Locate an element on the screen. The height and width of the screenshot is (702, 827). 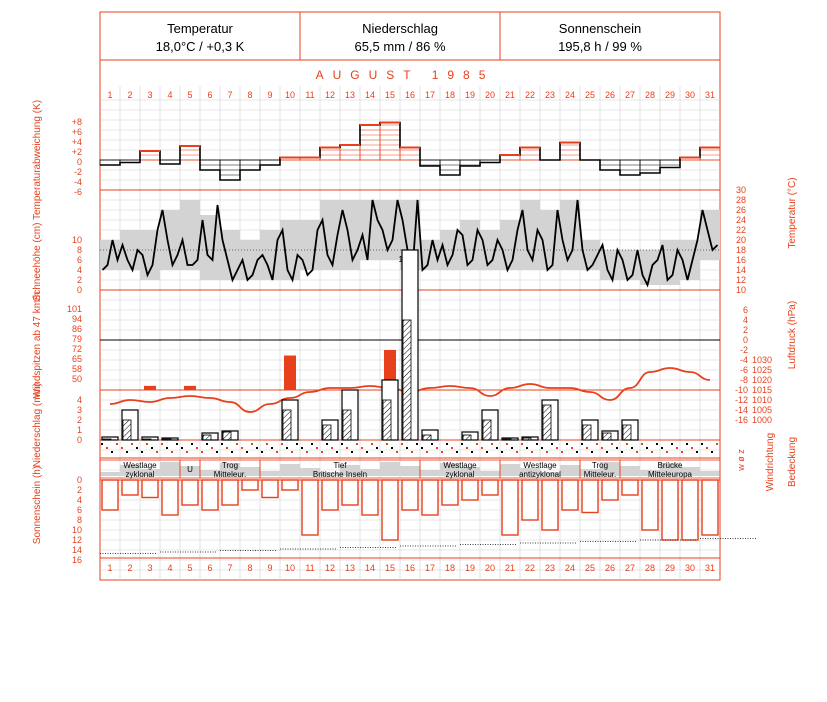
day-label-top: 17 is located at coordinates (430, 95).